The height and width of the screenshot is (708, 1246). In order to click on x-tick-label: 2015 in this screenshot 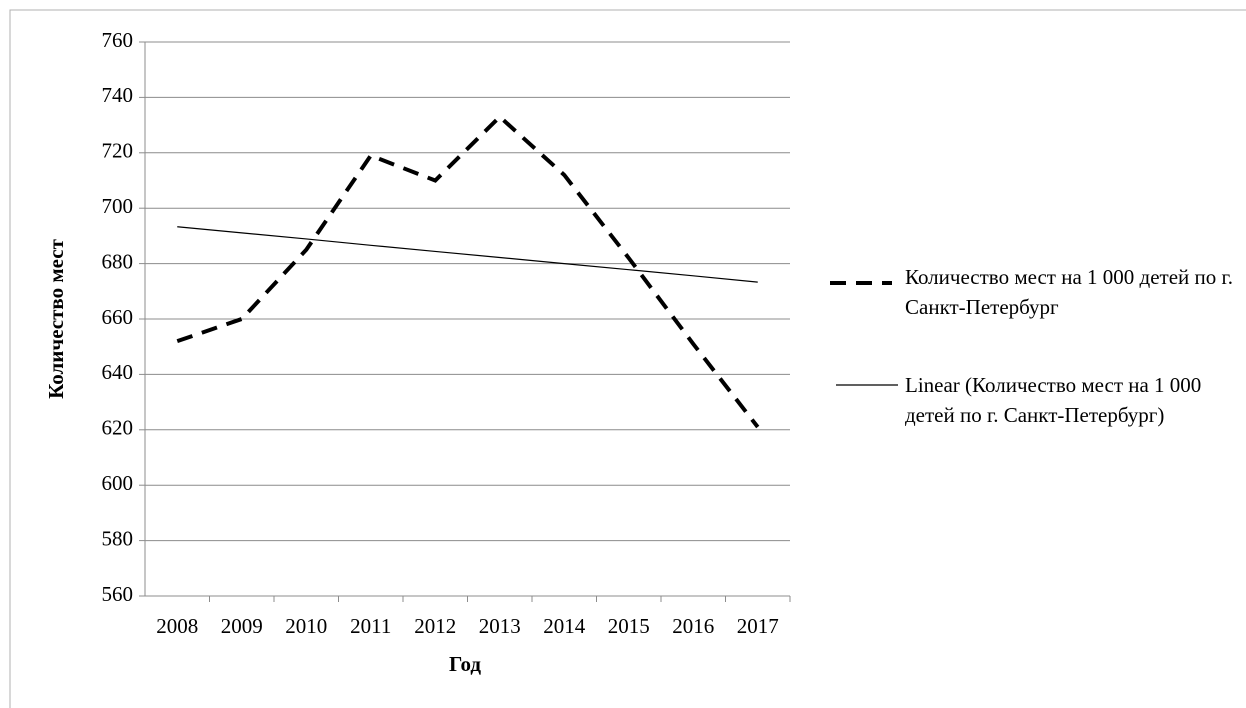, I will do `click(629, 626)`.